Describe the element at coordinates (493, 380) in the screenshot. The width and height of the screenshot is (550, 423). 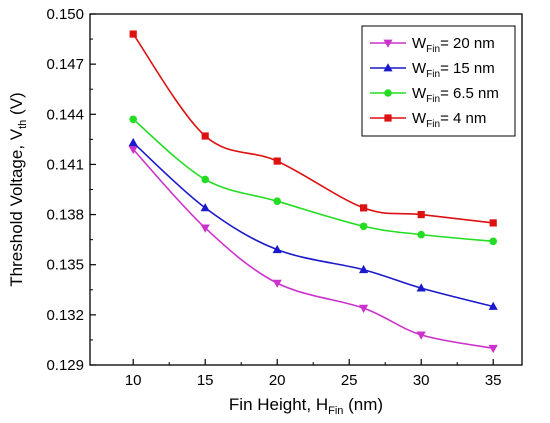
I see `x-tick-label: 35` at that location.